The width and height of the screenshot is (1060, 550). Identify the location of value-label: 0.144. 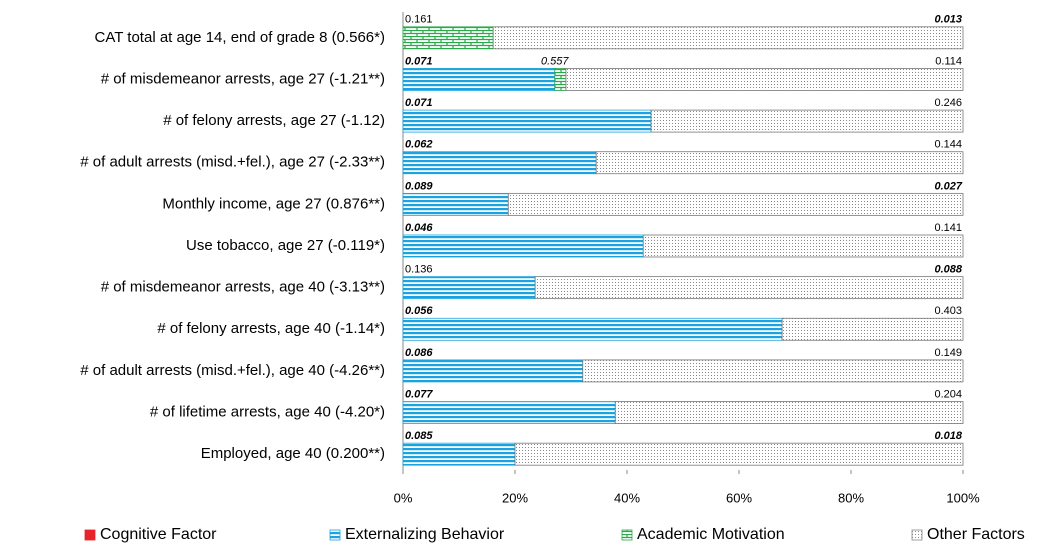
(948, 145).